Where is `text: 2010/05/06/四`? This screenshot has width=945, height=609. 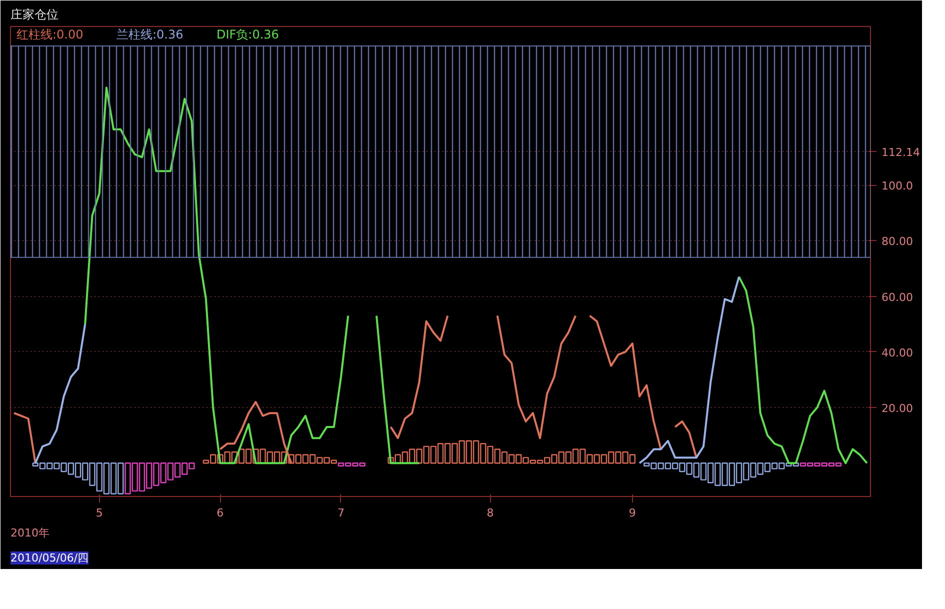 text: 2010/05/06/四 is located at coordinates (49, 558).